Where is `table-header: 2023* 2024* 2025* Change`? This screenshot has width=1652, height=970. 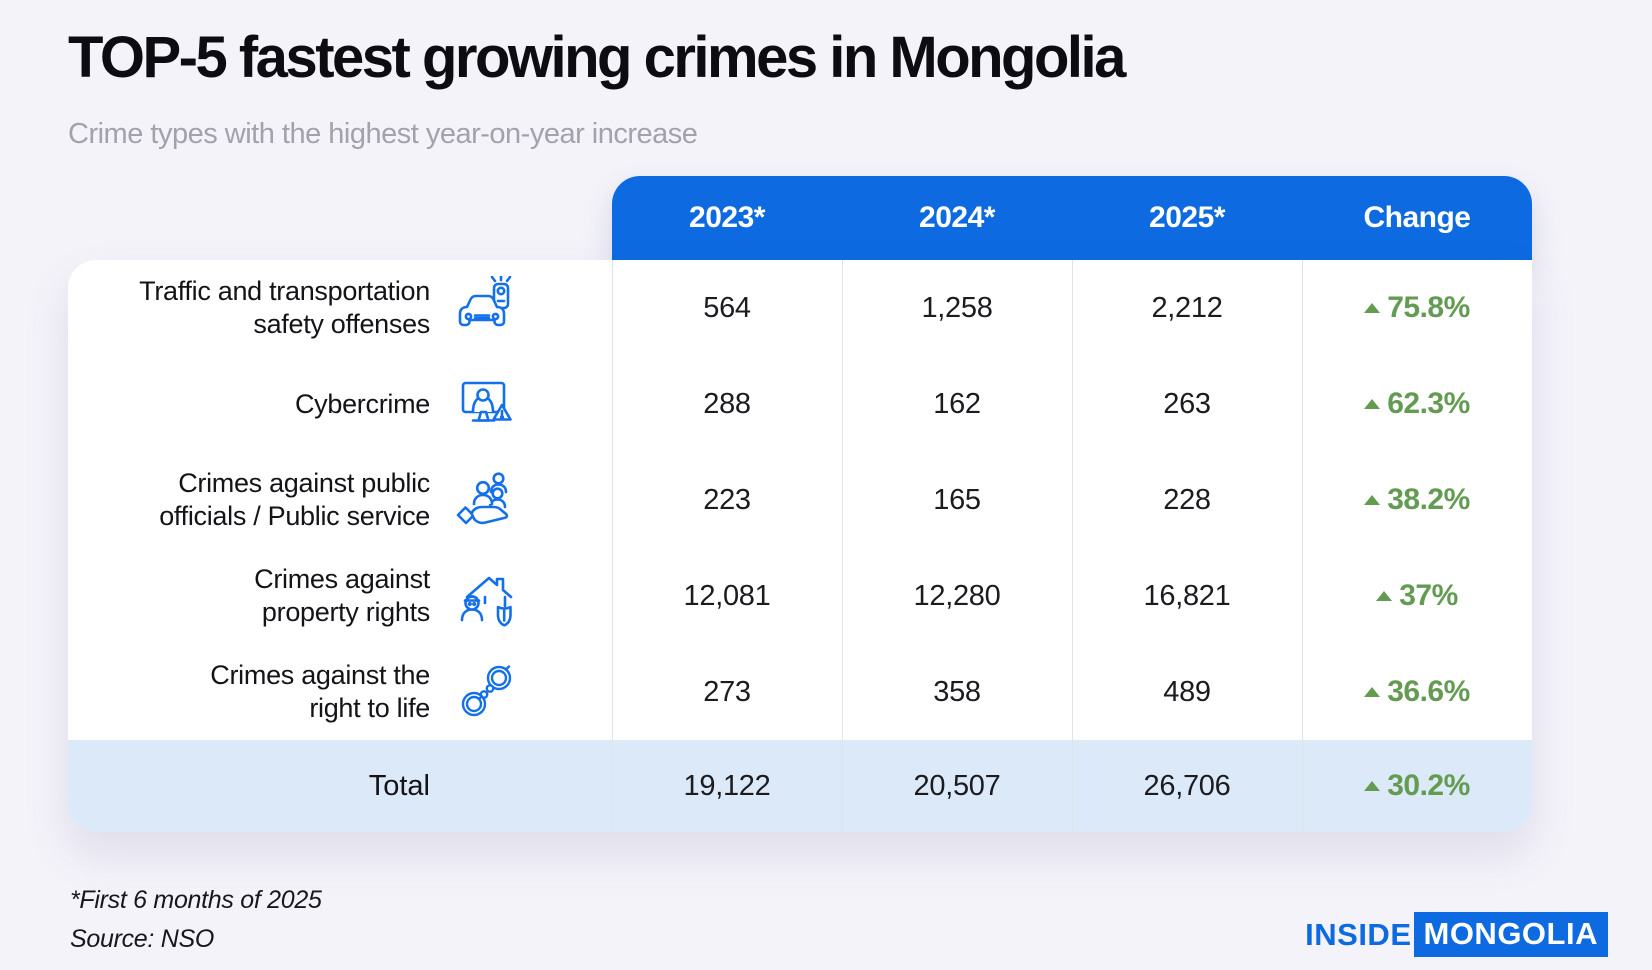 table-header: 2023* 2024* 2025* Change is located at coordinates (1072, 218).